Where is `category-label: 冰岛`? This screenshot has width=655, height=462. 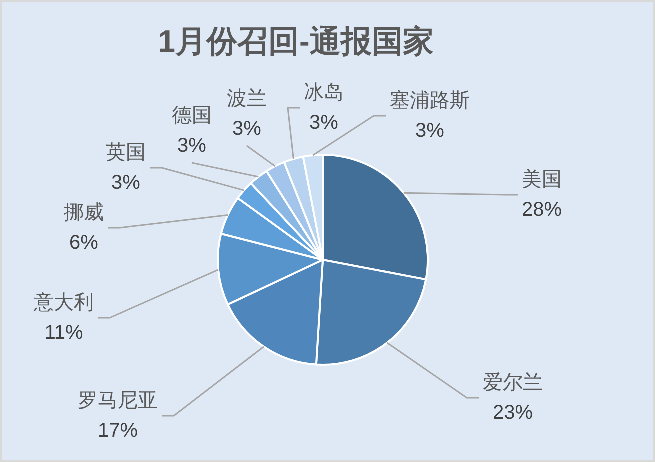 category-label: 冰岛 is located at coordinates (324, 93).